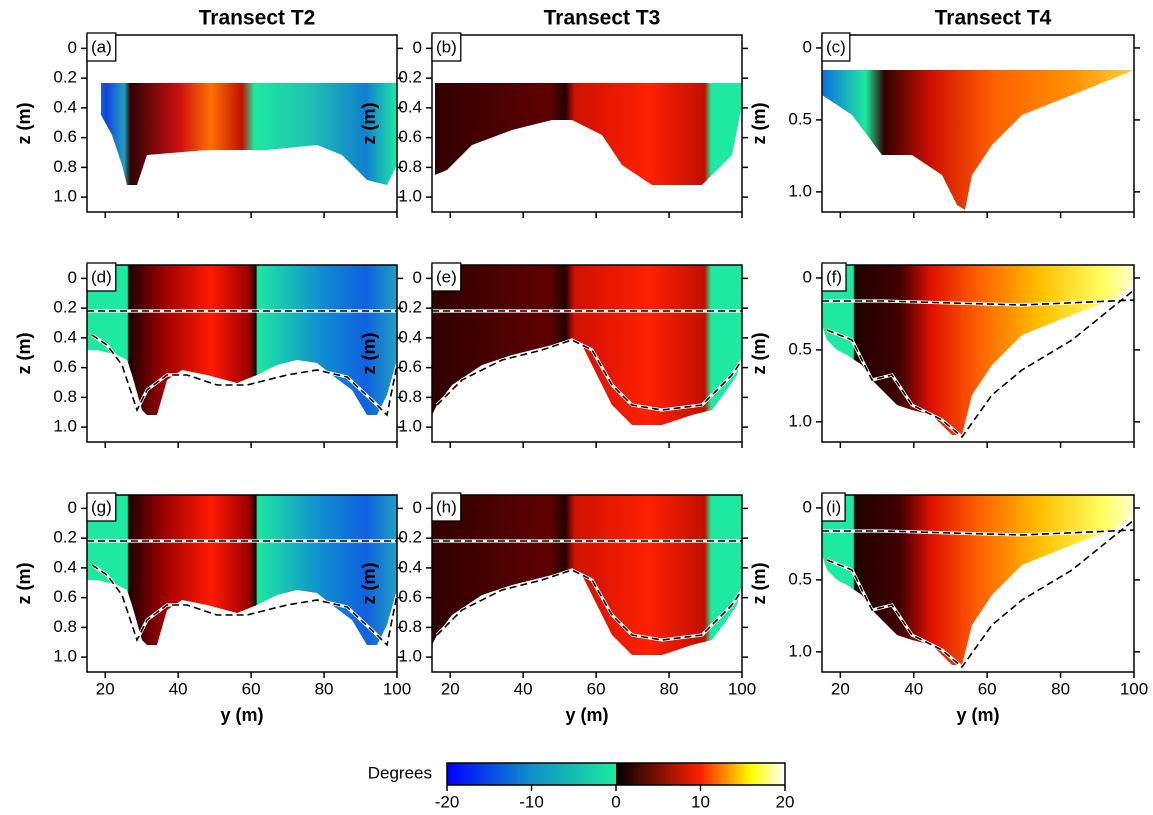 This screenshot has width=1153, height=815. What do you see at coordinates (588, 134) in the screenshot?
I see `field-b` at bounding box center [588, 134].